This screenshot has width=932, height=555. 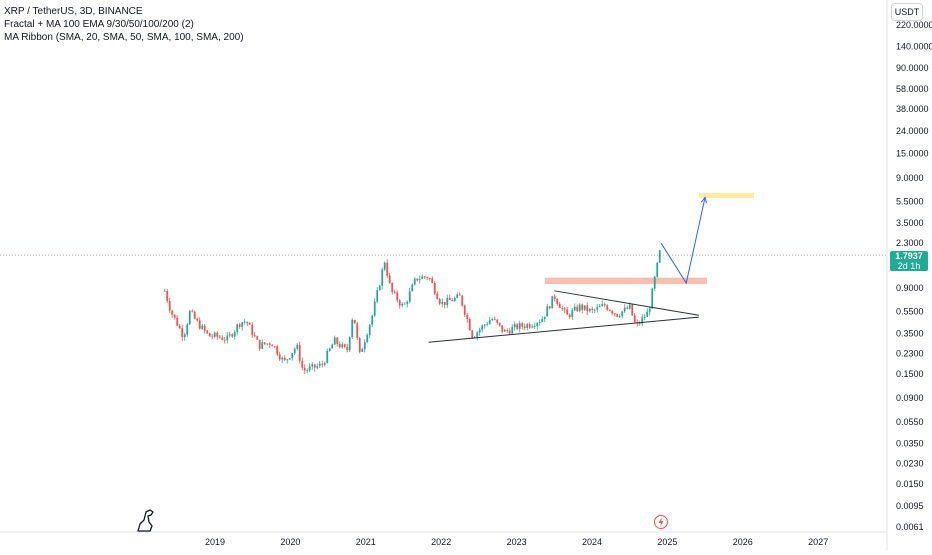 I want to click on x-tick-label: 2021, so click(x=366, y=542).